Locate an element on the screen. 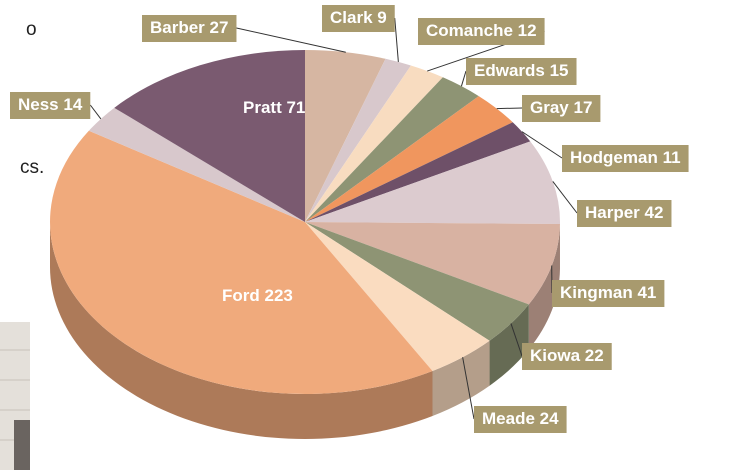 This screenshot has width=744, height=470. data-label: Pratt 71 is located at coordinates (274, 107).